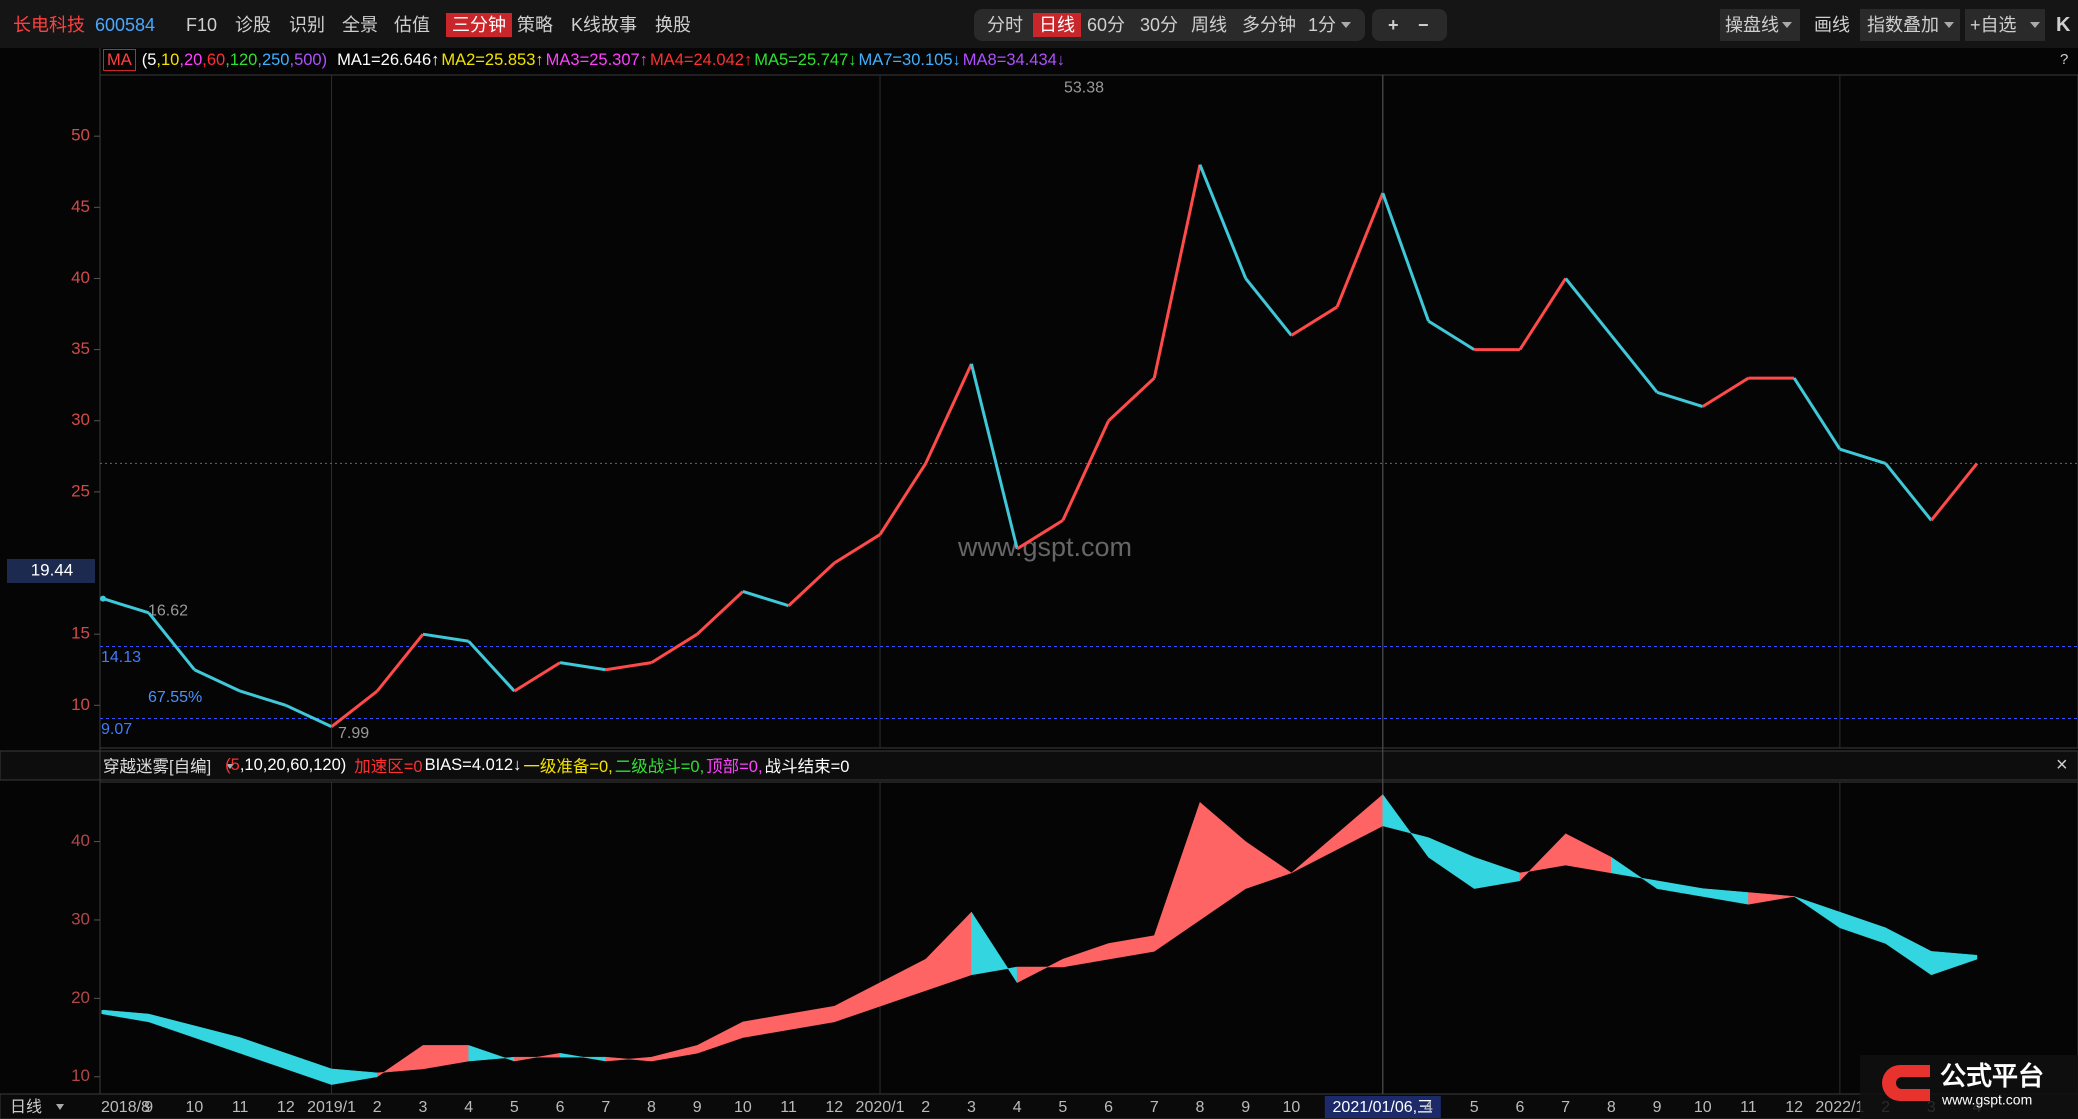 This screenshot has width=2078, height=1119. What do you see at coordinates (286, 1107) in the screenshot?
I see `x-tick-label: 12` at bounding box center [286, 1107].